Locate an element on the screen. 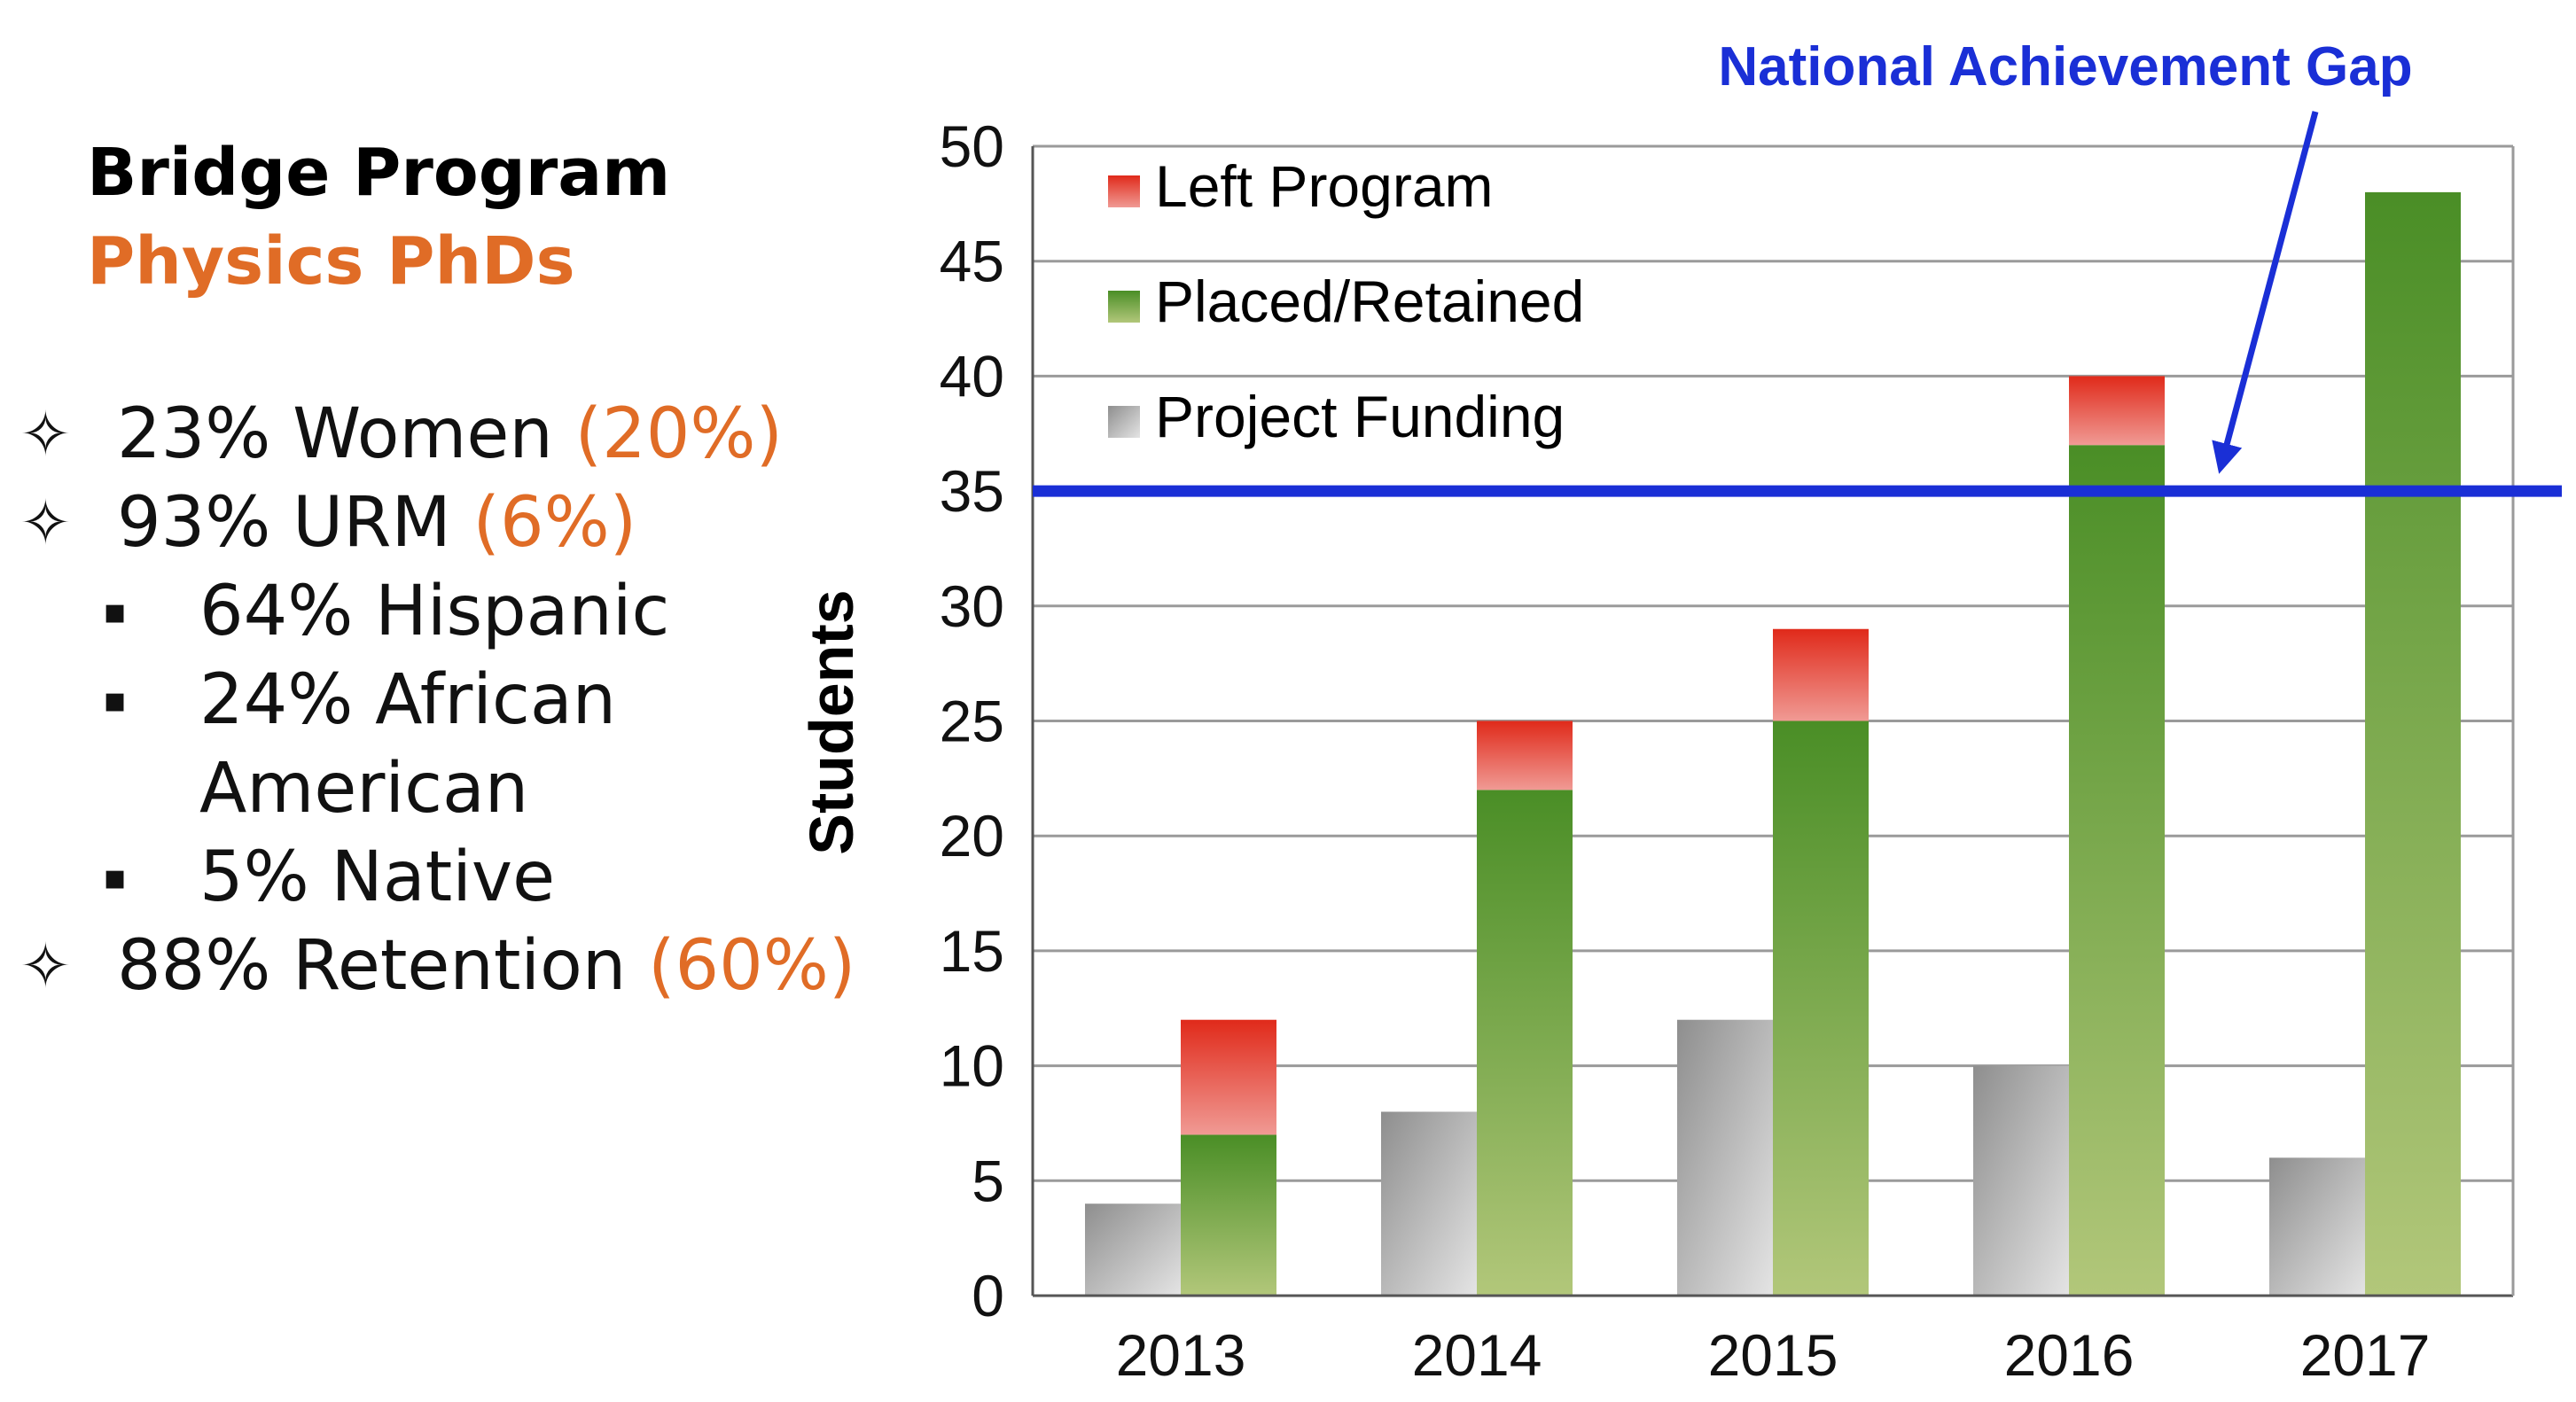 This screenshot has height=1402, width=2576. stat-benchmark: (60%) is located at coordinates (752, 966).